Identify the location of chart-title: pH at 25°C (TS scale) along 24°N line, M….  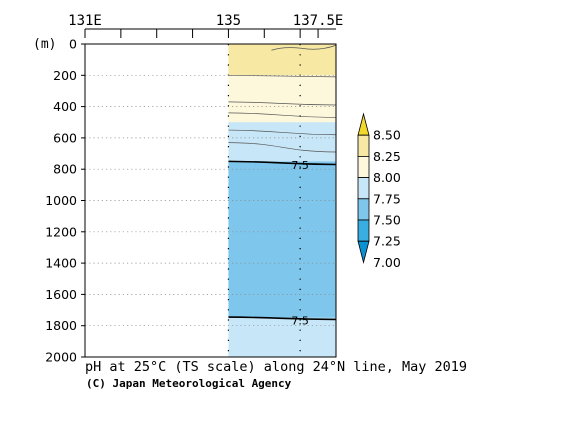
(276, 367).